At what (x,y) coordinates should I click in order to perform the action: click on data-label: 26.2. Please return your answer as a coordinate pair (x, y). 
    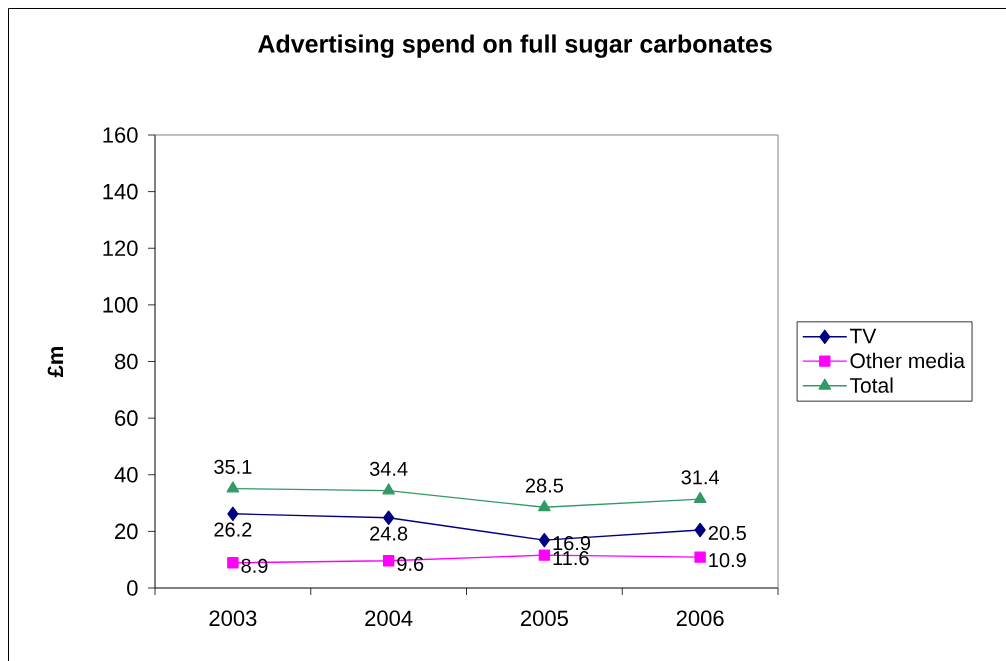
    Looking at the image, I should click on (233, 529).